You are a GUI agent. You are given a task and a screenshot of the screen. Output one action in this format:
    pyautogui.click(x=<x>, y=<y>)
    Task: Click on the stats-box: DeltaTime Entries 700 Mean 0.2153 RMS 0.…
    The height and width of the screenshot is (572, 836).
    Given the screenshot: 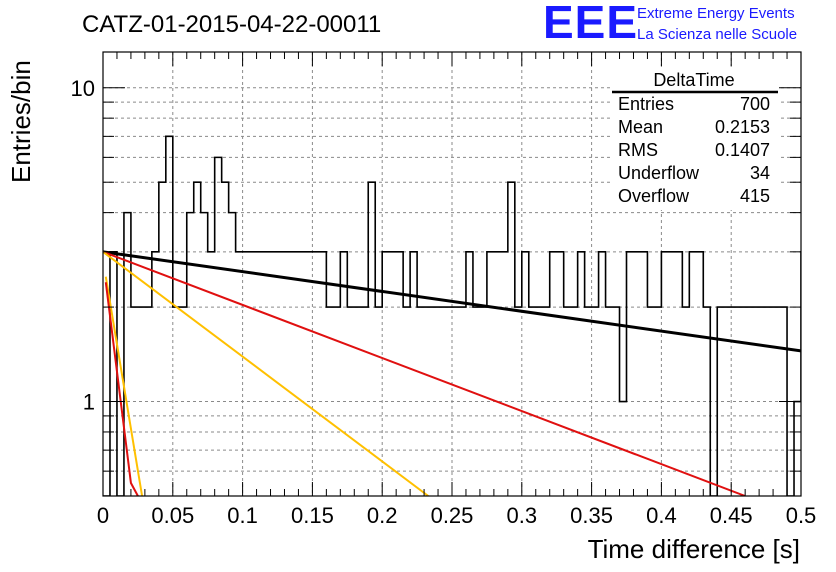 What is the action you would take?
    pyautogui.click(x=695, y=139)
    